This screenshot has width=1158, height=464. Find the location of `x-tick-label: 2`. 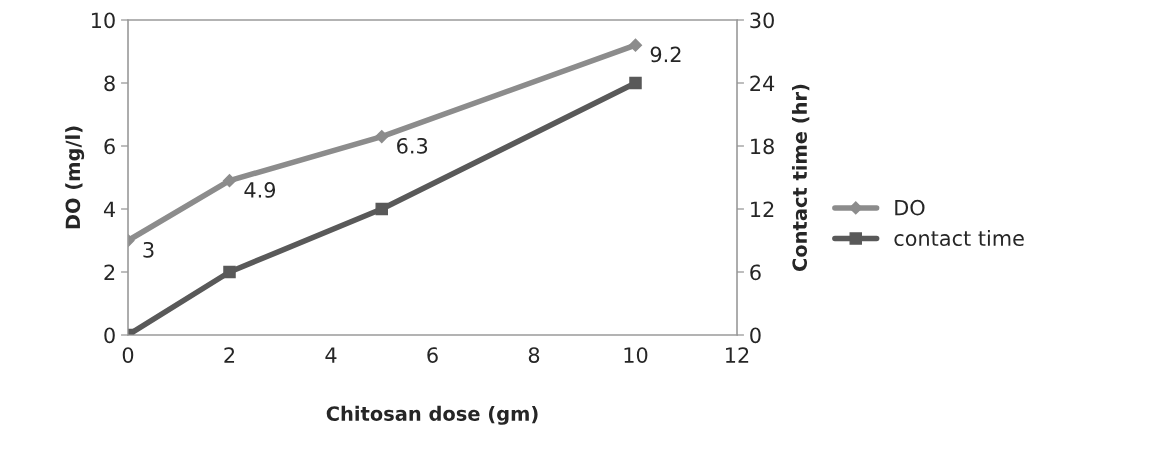

x-tick-label: 2 is located at coordinates (229, 355).